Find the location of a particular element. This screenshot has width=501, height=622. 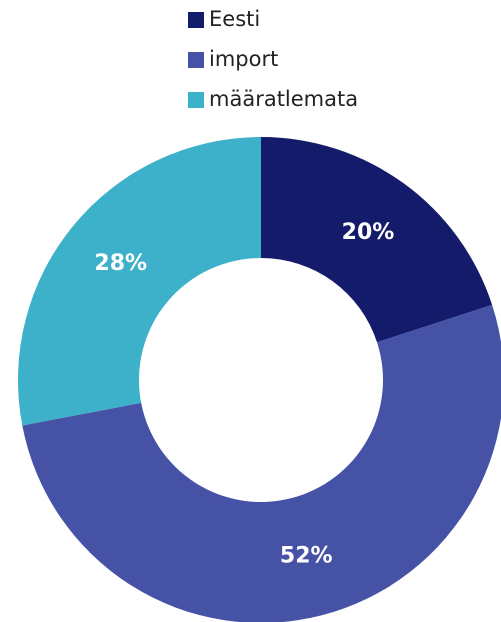

data-label: 28% is located at coordinates (120, 263).